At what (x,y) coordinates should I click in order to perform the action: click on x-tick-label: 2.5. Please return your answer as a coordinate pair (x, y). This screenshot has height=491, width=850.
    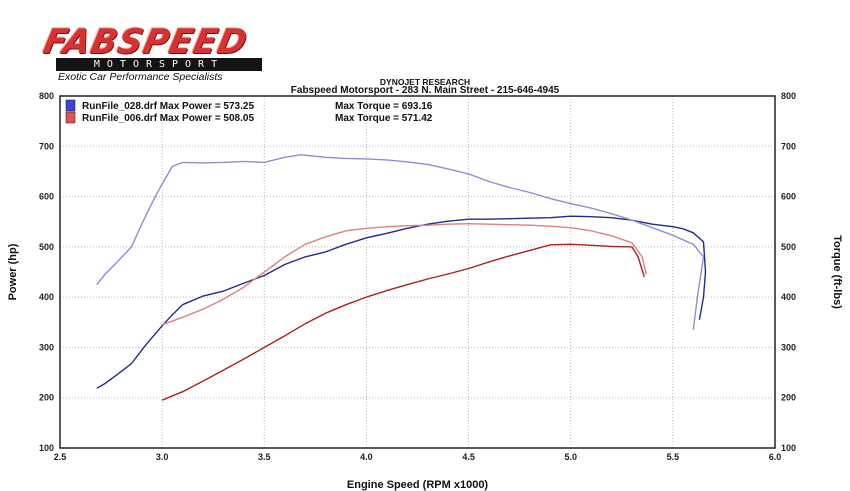
    Looking at the image, I should click on (60, 457).